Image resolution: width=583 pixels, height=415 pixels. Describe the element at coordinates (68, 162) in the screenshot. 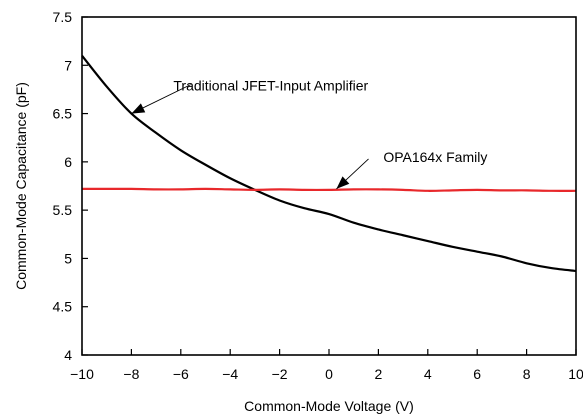

I see `y-tick-label: 6` at that location.